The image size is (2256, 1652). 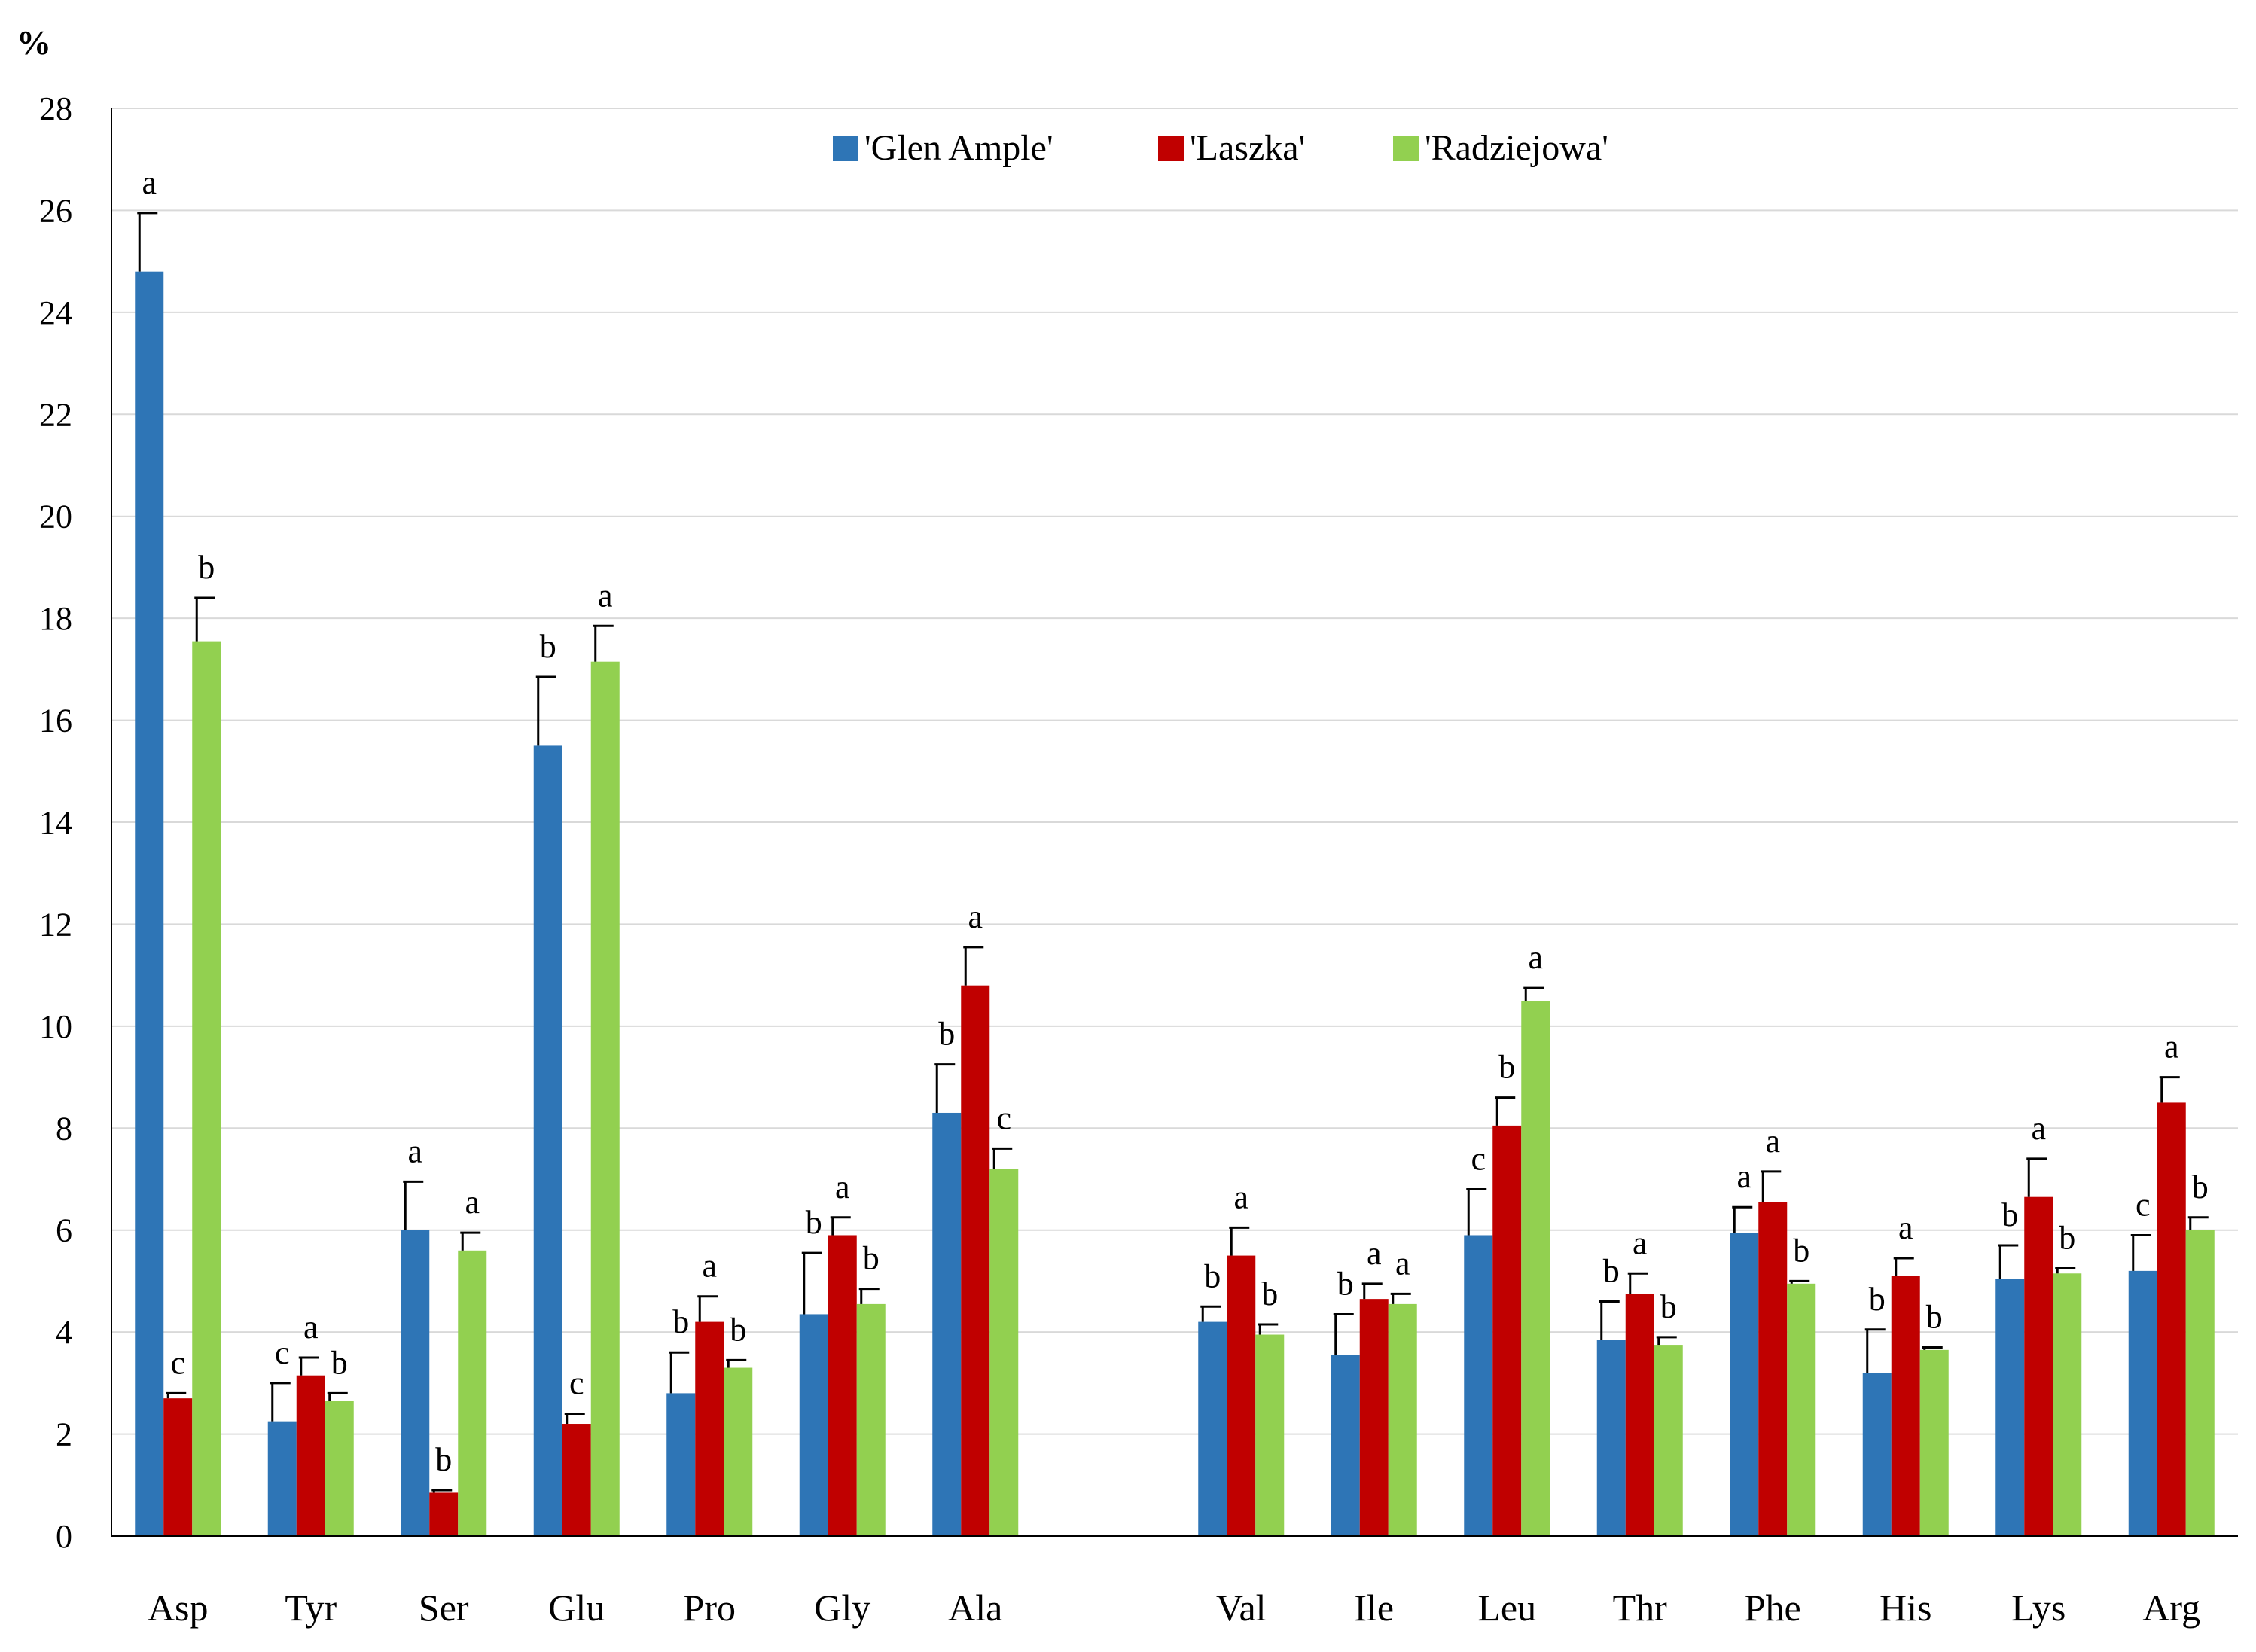 What do you see at coordinates (1507, 1607) in the screenshot?
I see `x-tick-label: Leu` at bounding box center [1507, 1607].